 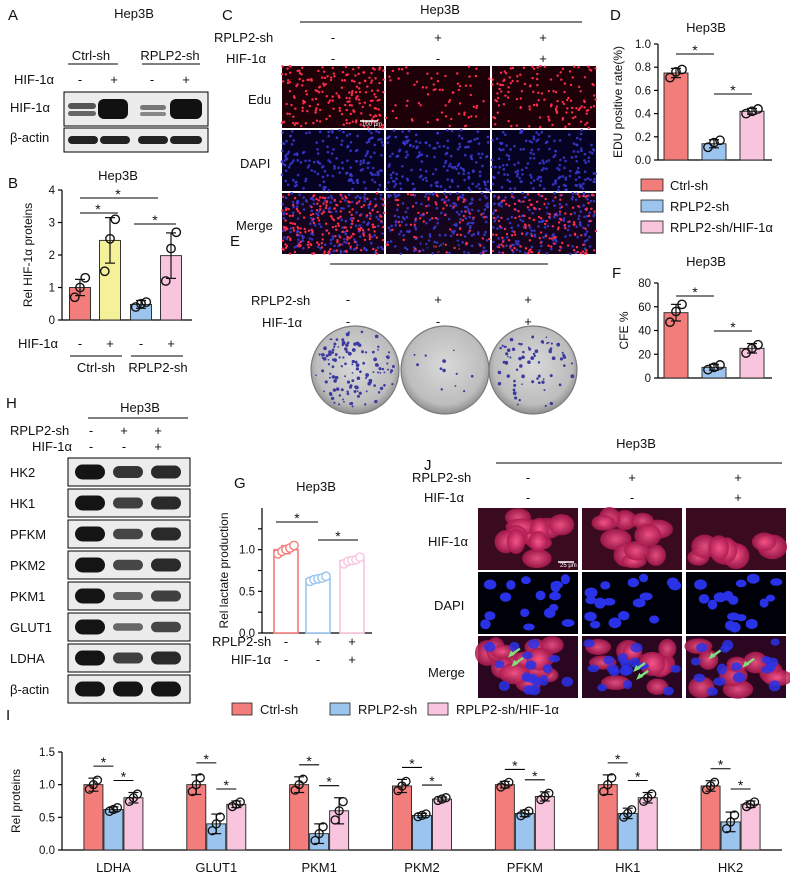 I want to click on panel-j-rsign-1: -, so click(x=528, y=477).